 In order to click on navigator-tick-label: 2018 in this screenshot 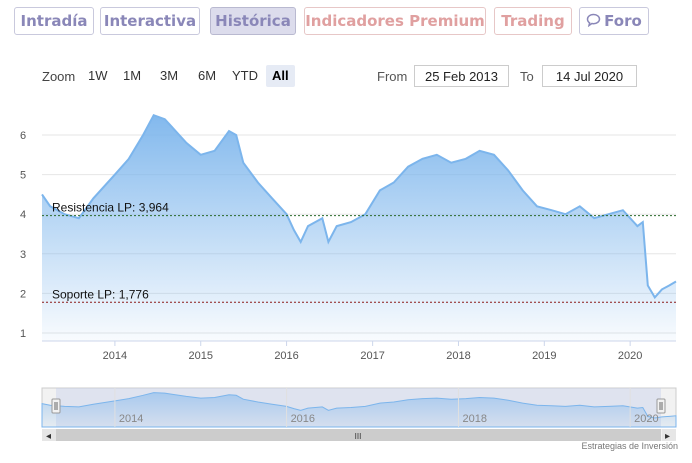, I will do `click(474, 419)`.